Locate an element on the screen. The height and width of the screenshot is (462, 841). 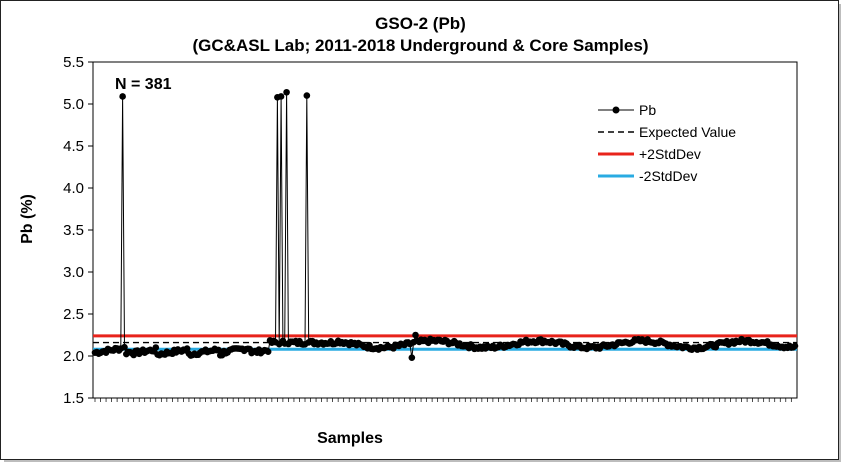
legend-label: -2StdDev is located at coordinates (668, 176).